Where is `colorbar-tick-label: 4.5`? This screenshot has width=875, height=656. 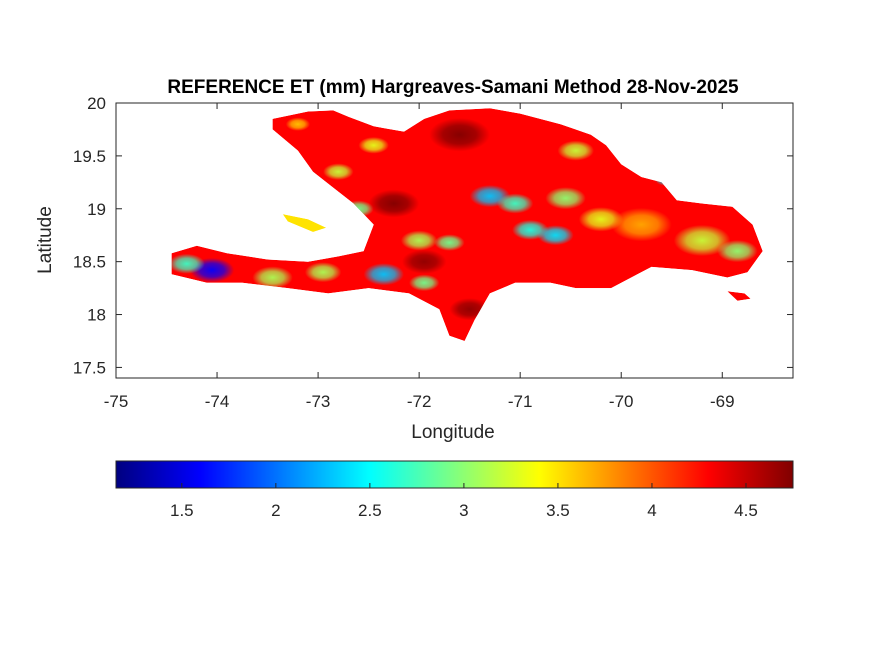
colorbar-tick-label: 4.5 is located at coordinates (746, 510).